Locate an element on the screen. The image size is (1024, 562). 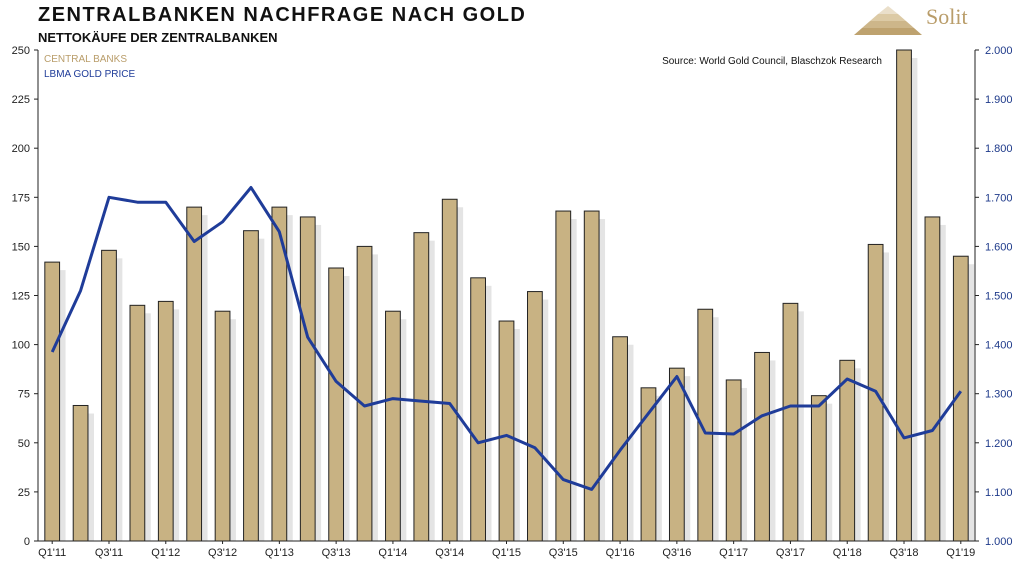
y-left-tick-label: 225 is located at coordinates (21, 100).